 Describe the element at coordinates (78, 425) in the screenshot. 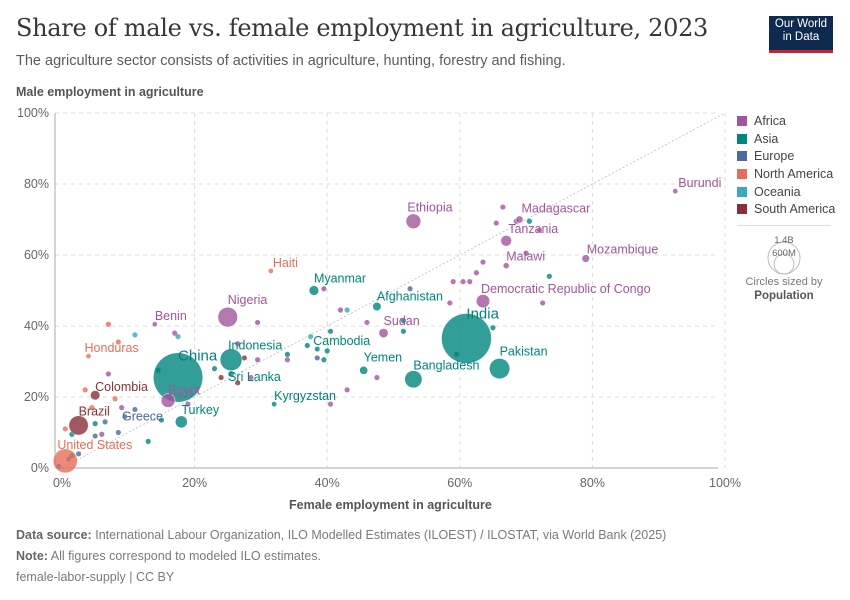

I see `data-point-brazil` at that location.